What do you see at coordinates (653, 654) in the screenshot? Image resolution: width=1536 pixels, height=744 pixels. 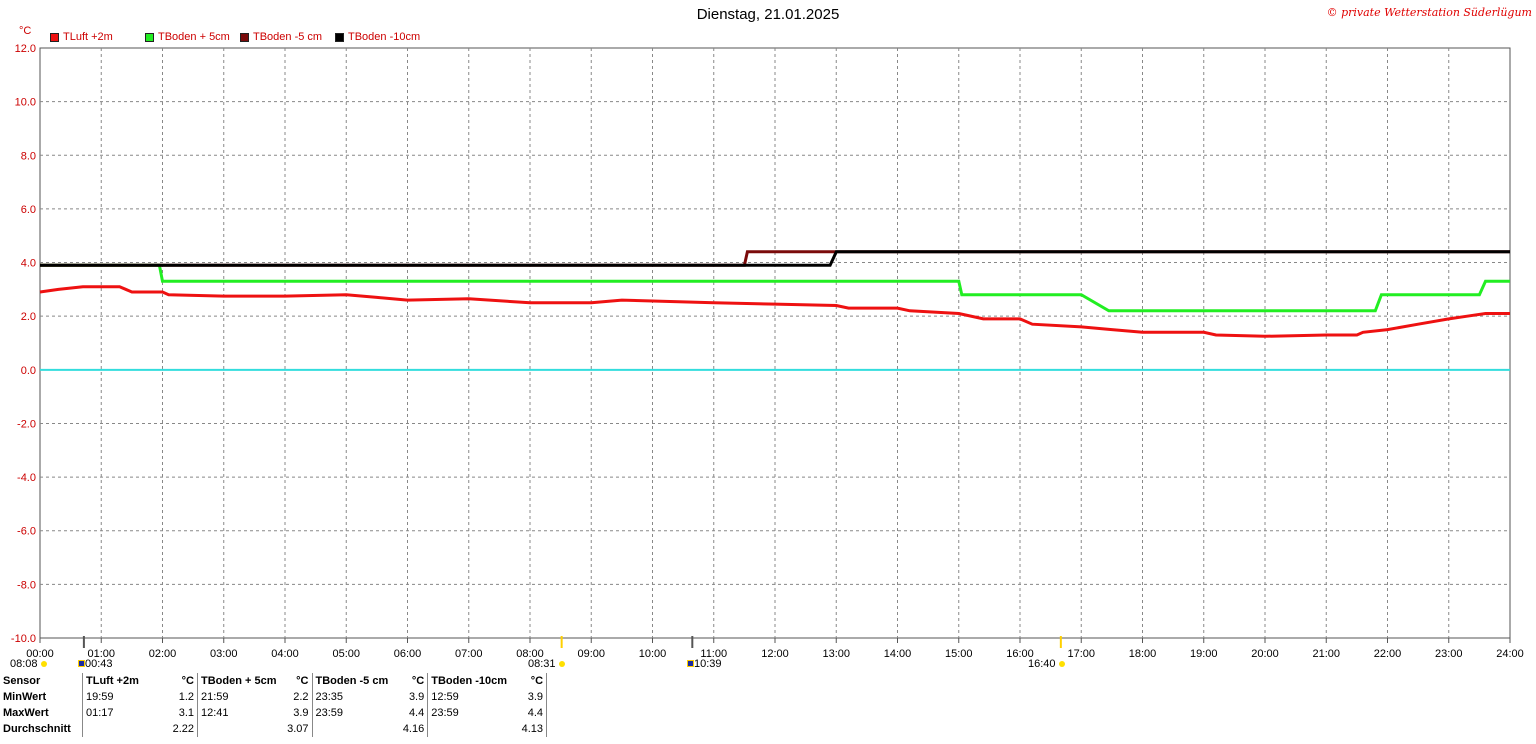 I see `x-tick-label: 10:00` at bounding box center [653, 654].